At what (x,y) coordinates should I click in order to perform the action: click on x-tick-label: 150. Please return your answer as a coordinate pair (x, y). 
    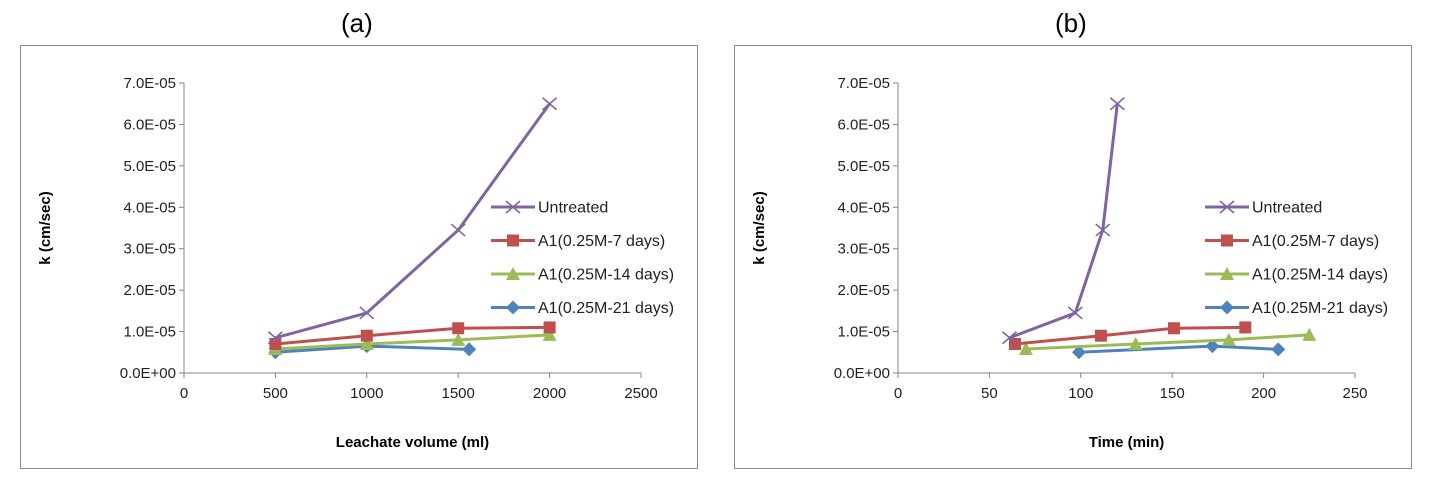
    Looking at the image, I should click on (1172, 393).